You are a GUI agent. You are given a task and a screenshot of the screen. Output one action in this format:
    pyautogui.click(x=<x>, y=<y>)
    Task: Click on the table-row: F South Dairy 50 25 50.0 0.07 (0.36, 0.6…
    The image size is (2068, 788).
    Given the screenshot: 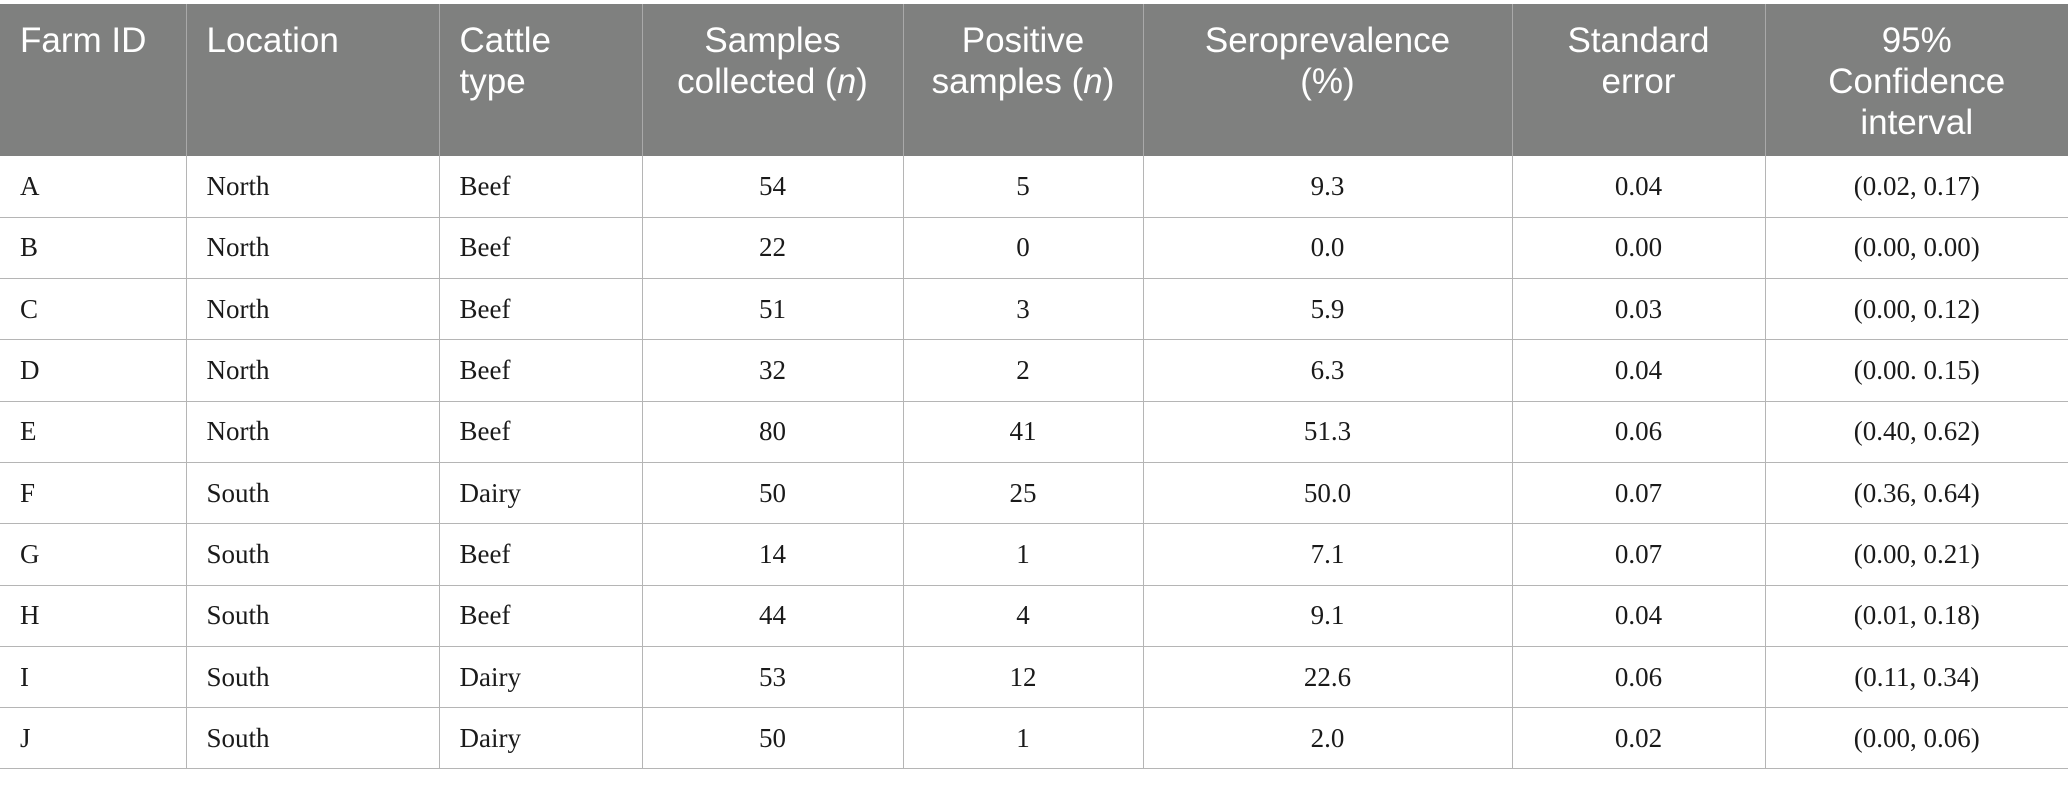 What is the action you would take?
    pyautogui.click(x=1034, y=493)
    